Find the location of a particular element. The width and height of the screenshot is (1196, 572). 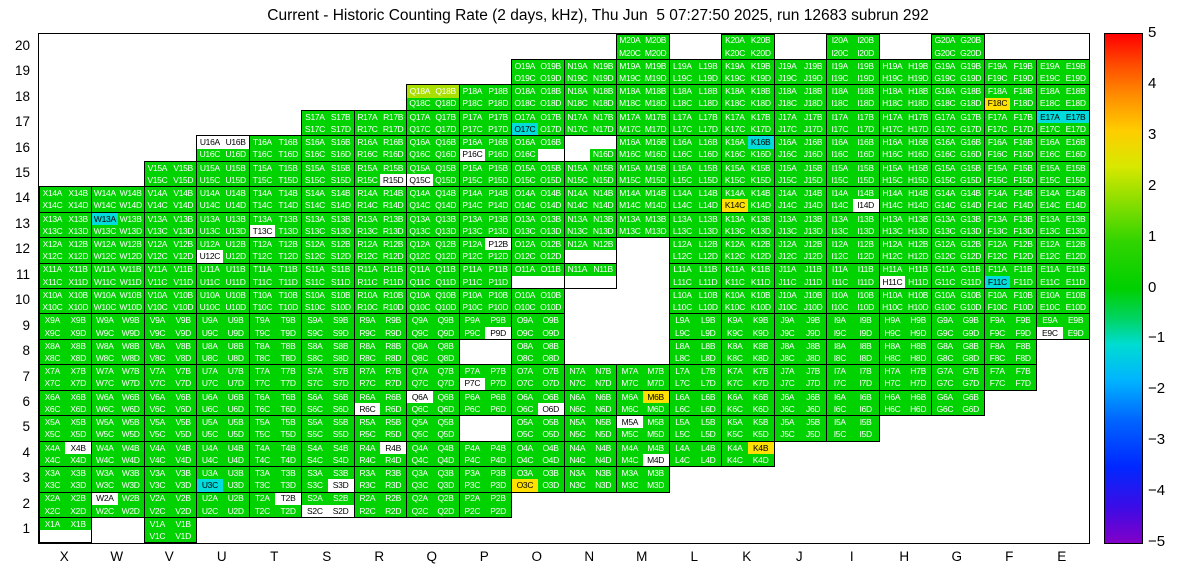

module-V11C: V11C is located at coordinates (157, 281).